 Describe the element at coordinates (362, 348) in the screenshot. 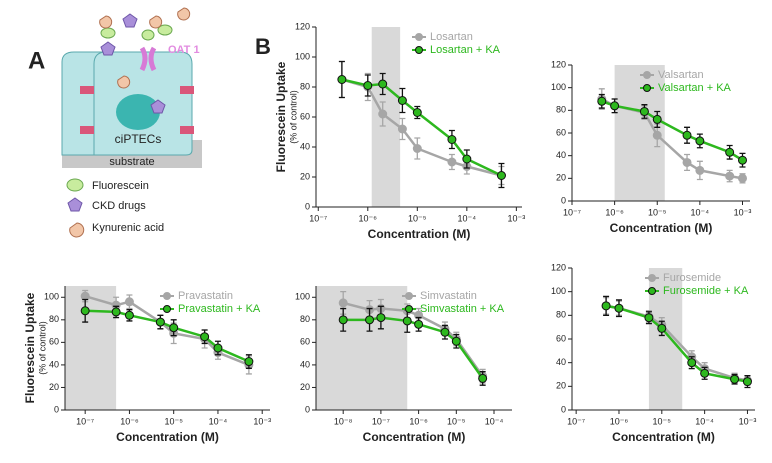

I see `shaded-region` at that location.